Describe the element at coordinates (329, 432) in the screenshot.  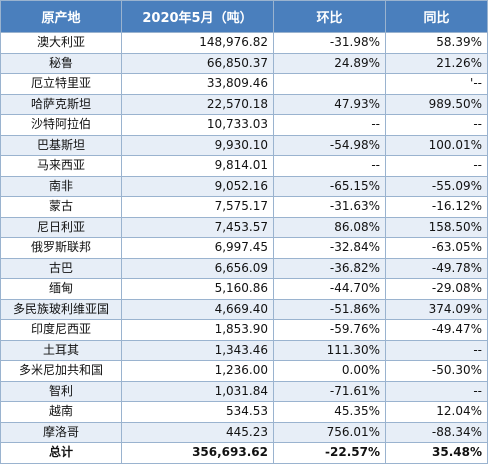
I see `cell-mom: 756.01%` at that location.